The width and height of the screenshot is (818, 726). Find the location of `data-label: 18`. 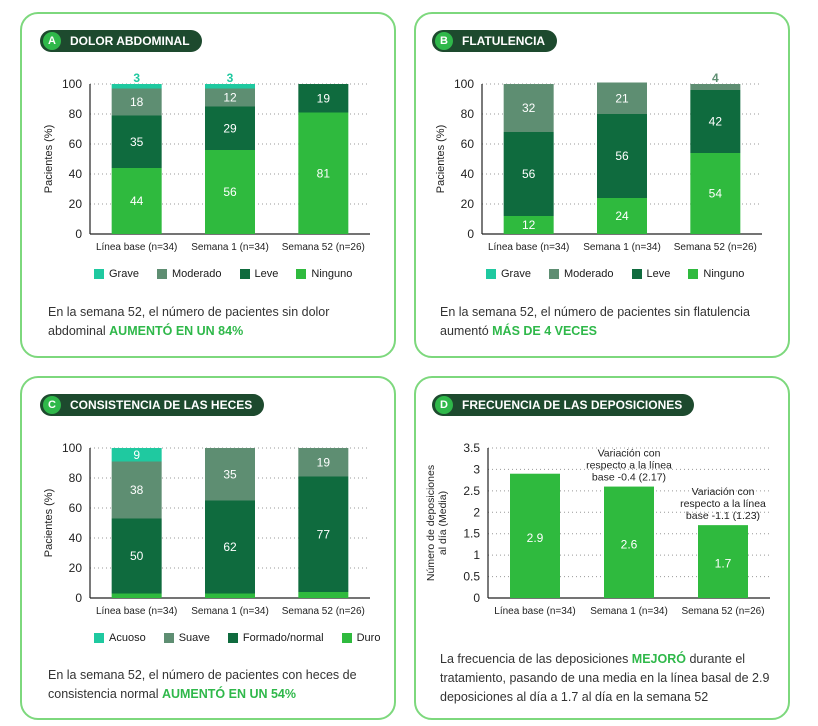

data-label: 18 is located at coordinates (137, 102).